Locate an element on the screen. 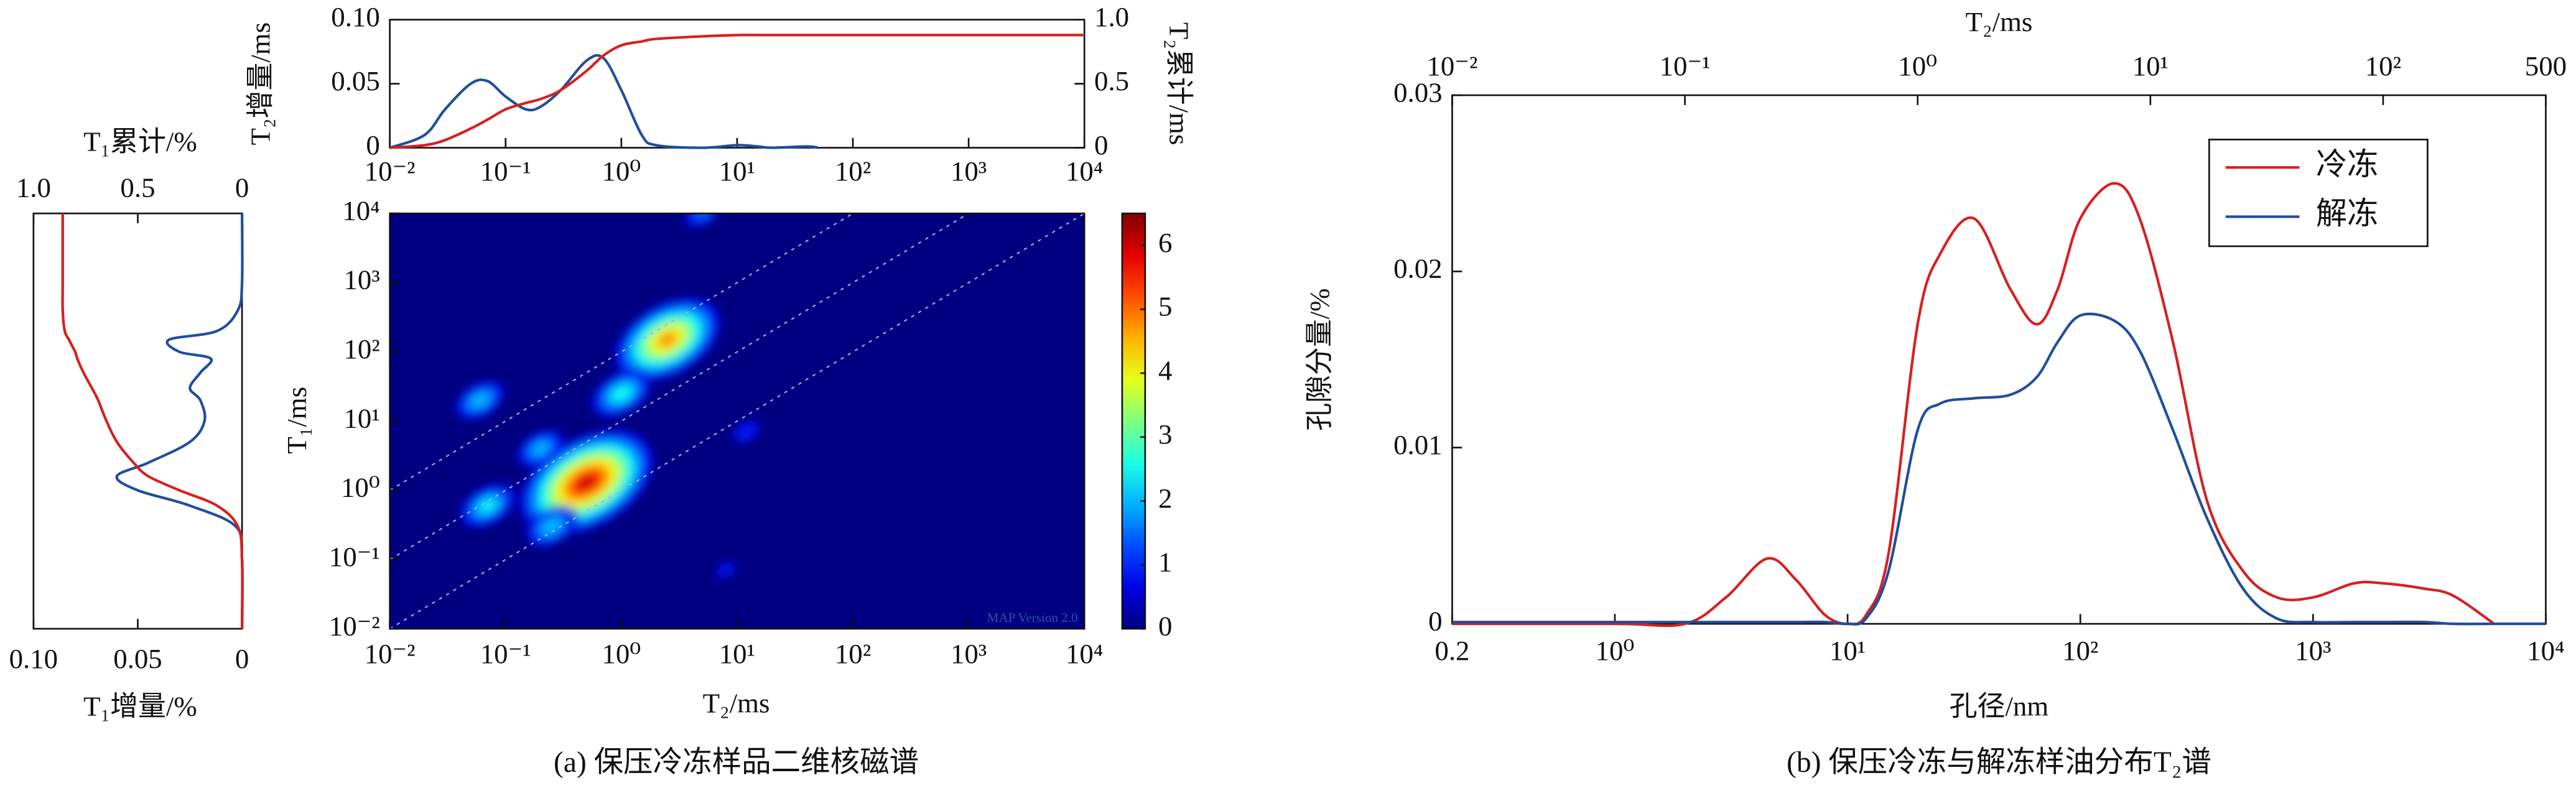  legend-label: 解冻 is located at coordinates (2347, 213).